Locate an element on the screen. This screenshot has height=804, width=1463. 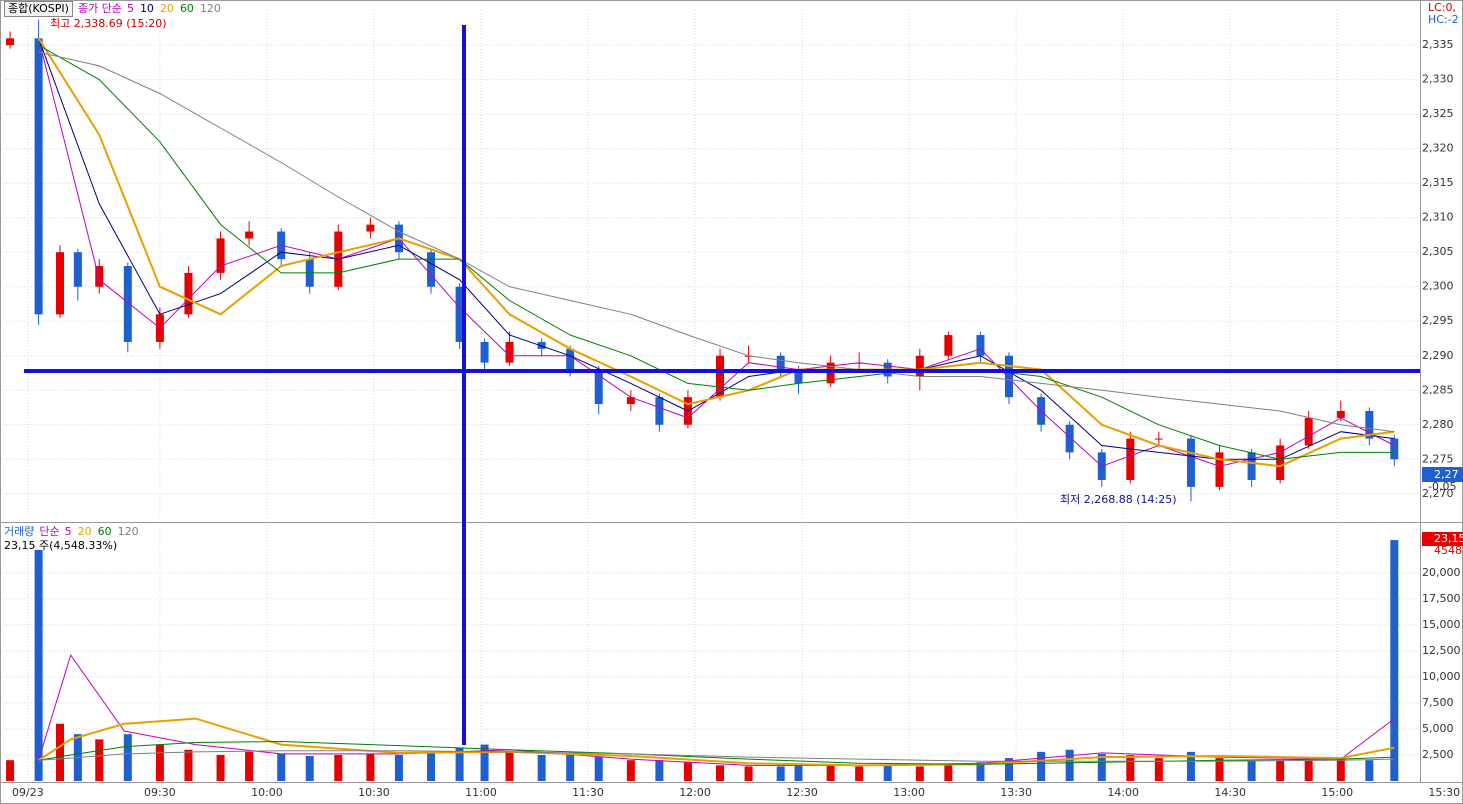
x-tick-label: 11:30 is located at coordinates (588, 792).